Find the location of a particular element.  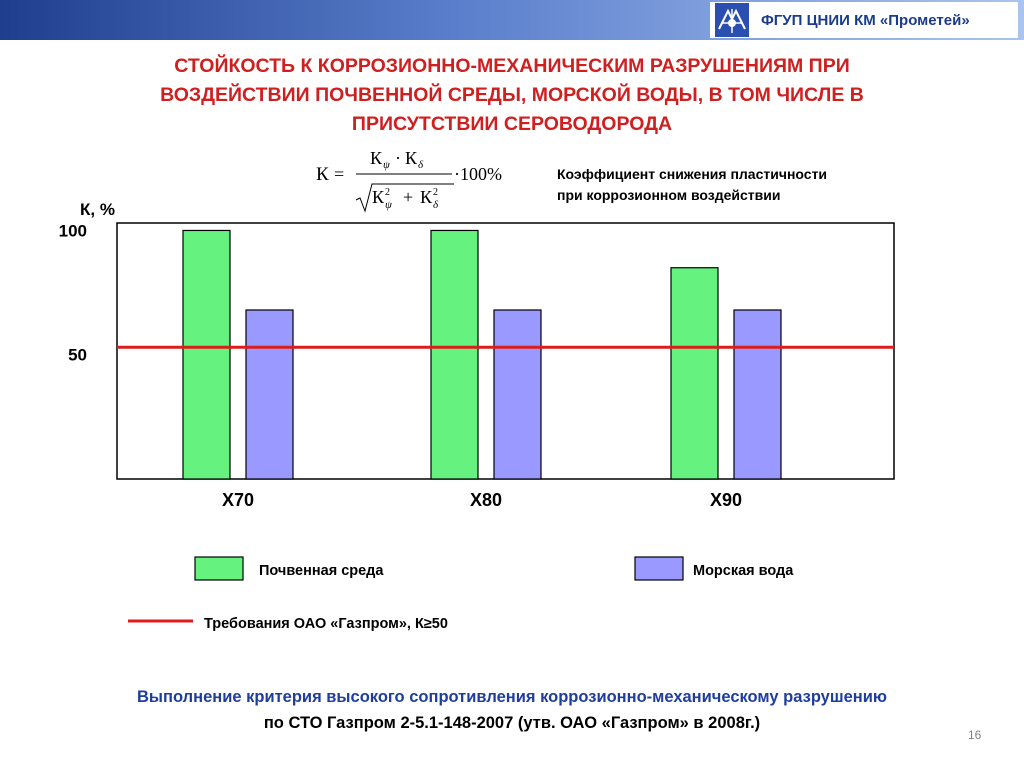

header-bar: ФГУП ЦНИИ КМ «Прометей» is located at coordinates (512, 20).